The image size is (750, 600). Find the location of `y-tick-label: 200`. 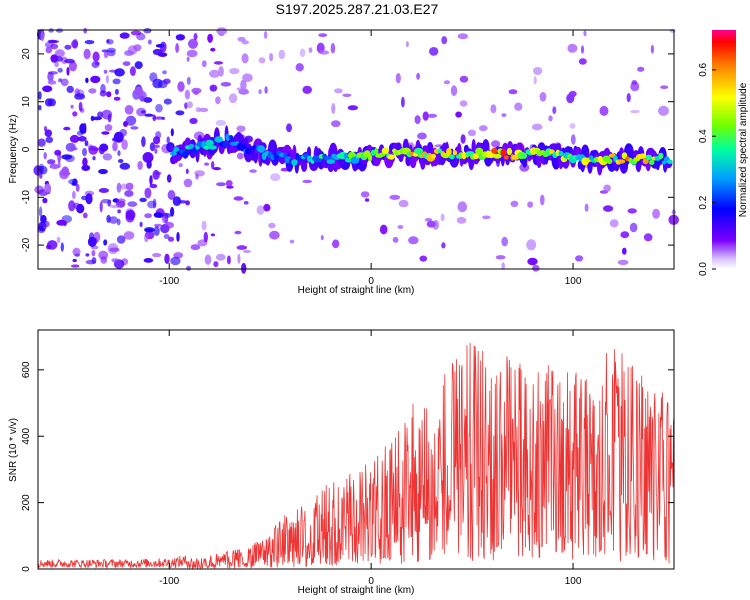

y-tick-label: 200 is located at coordinates (26, 502).